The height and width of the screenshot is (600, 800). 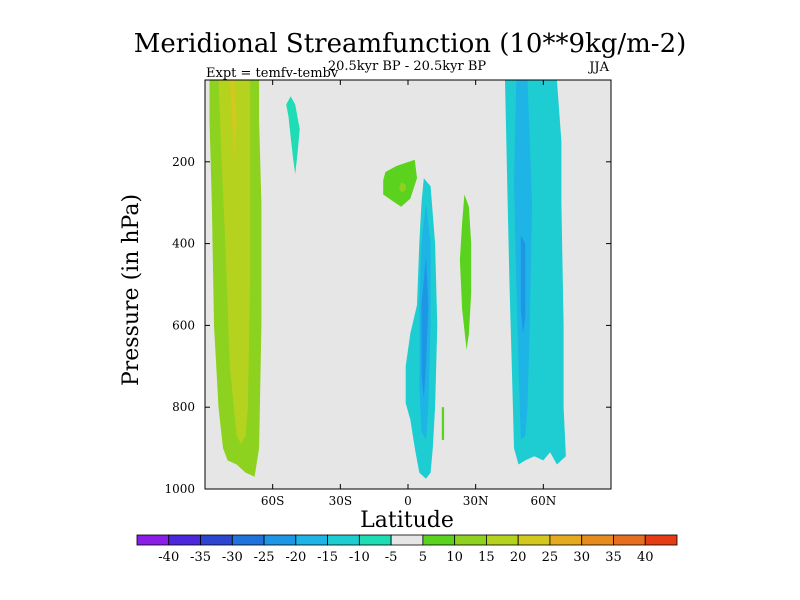 I want to click on colorbar-label: -15, so click(x=327, y=557).